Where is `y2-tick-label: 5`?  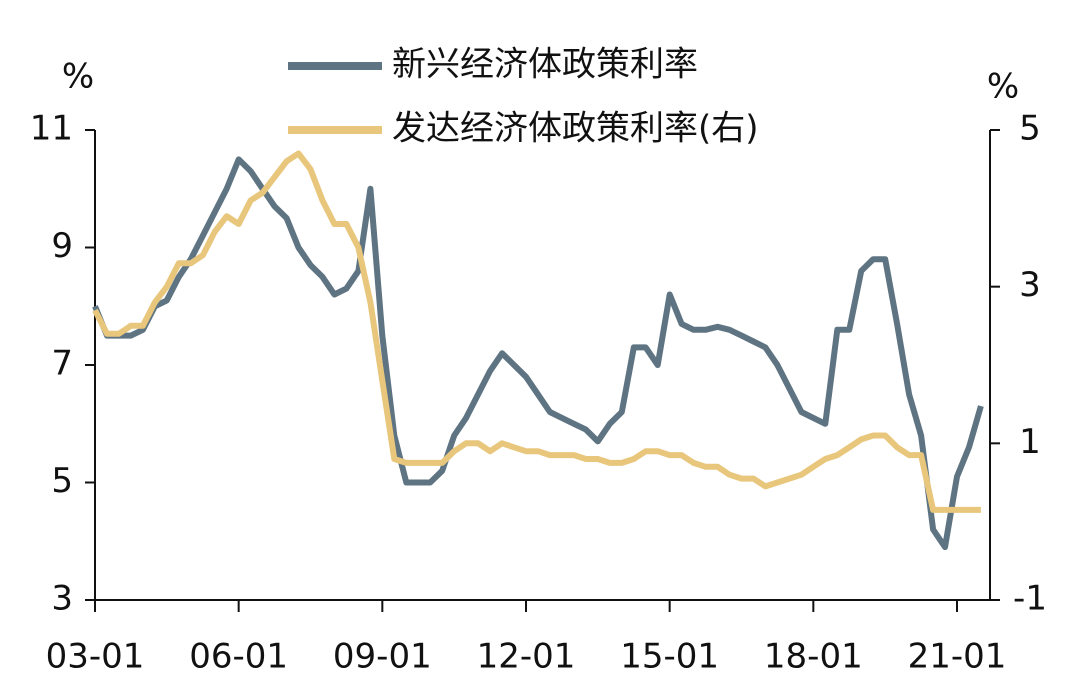 y2-tick-label: 5 is located at coordinates (1030, 129).